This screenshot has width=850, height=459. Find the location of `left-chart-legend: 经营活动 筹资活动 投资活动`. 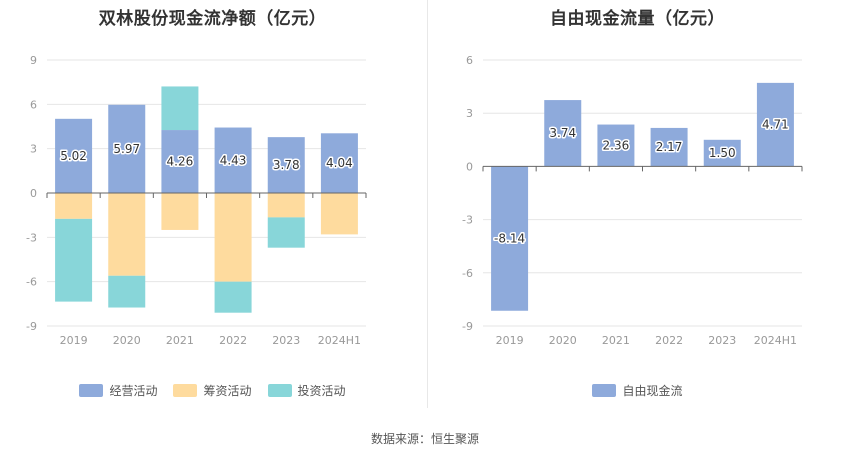

left-chart-legend: 经营活动 筹资活动 投资活动 is located at coordinates (212, 390).